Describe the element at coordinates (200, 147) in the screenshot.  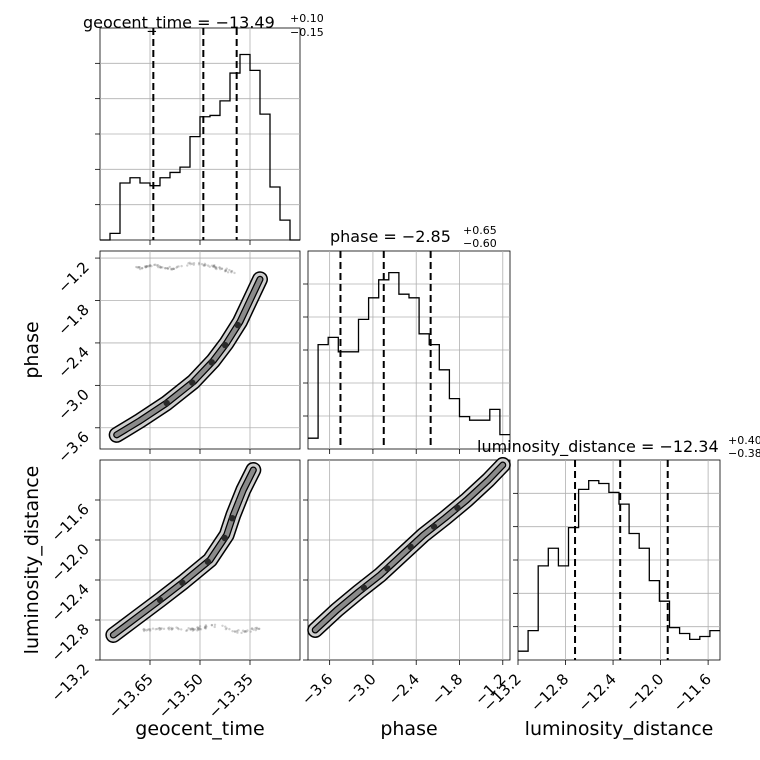
I see `hist-geocent-step-line` at that location.